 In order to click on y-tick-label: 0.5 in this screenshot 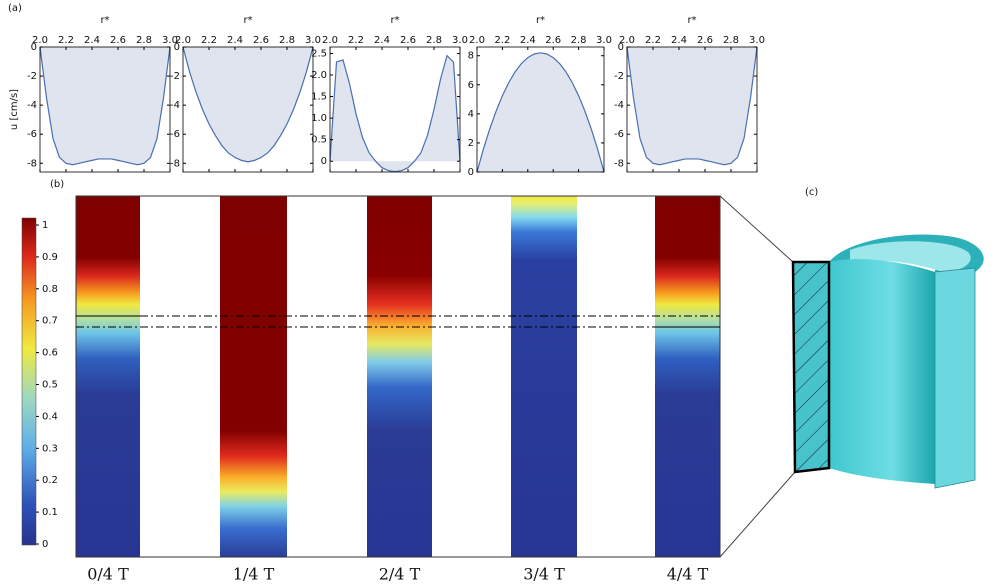, I will do `click(319, 140)`.